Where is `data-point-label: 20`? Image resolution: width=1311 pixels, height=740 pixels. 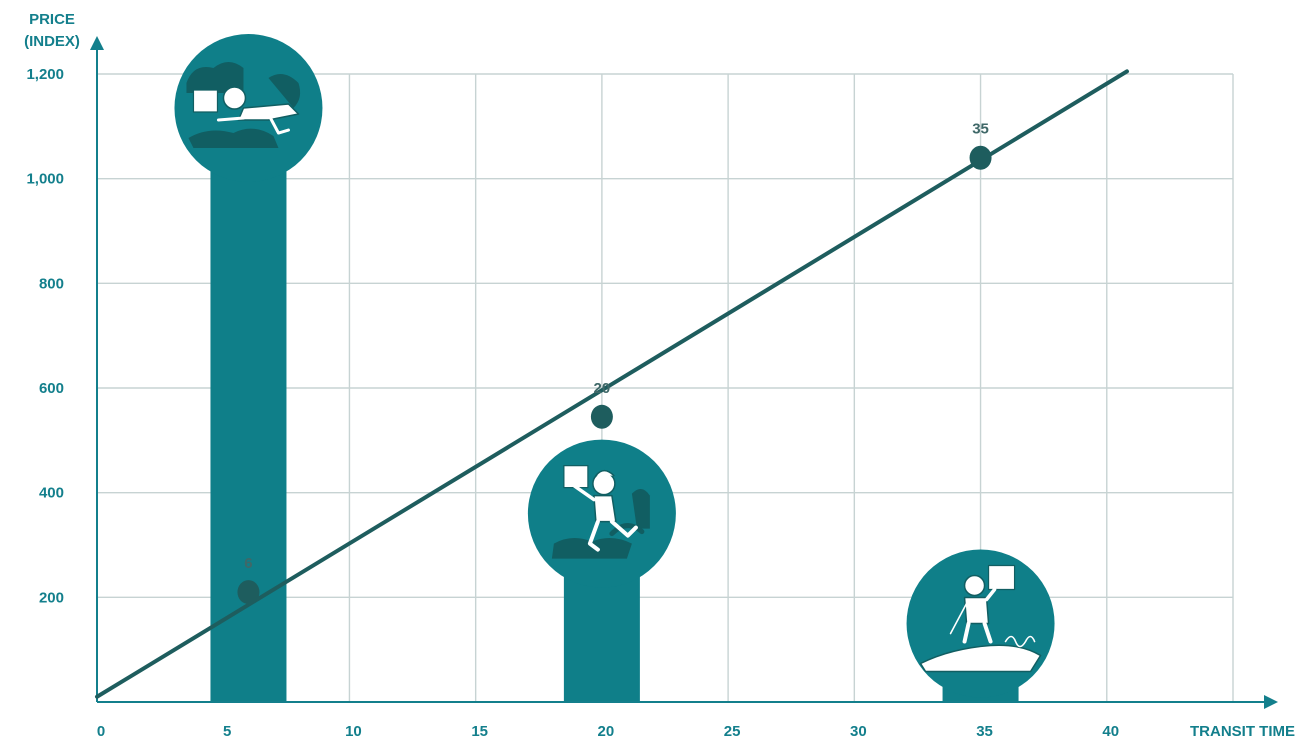 data-point-label: 20 is located at coordinates (602, 388).